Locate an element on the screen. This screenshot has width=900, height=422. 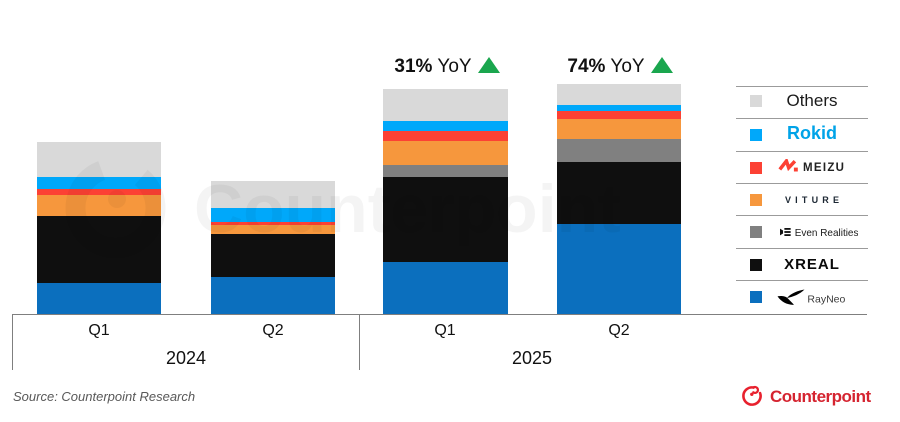
svg-text: Even Realities is located at coordinates (826, 233).